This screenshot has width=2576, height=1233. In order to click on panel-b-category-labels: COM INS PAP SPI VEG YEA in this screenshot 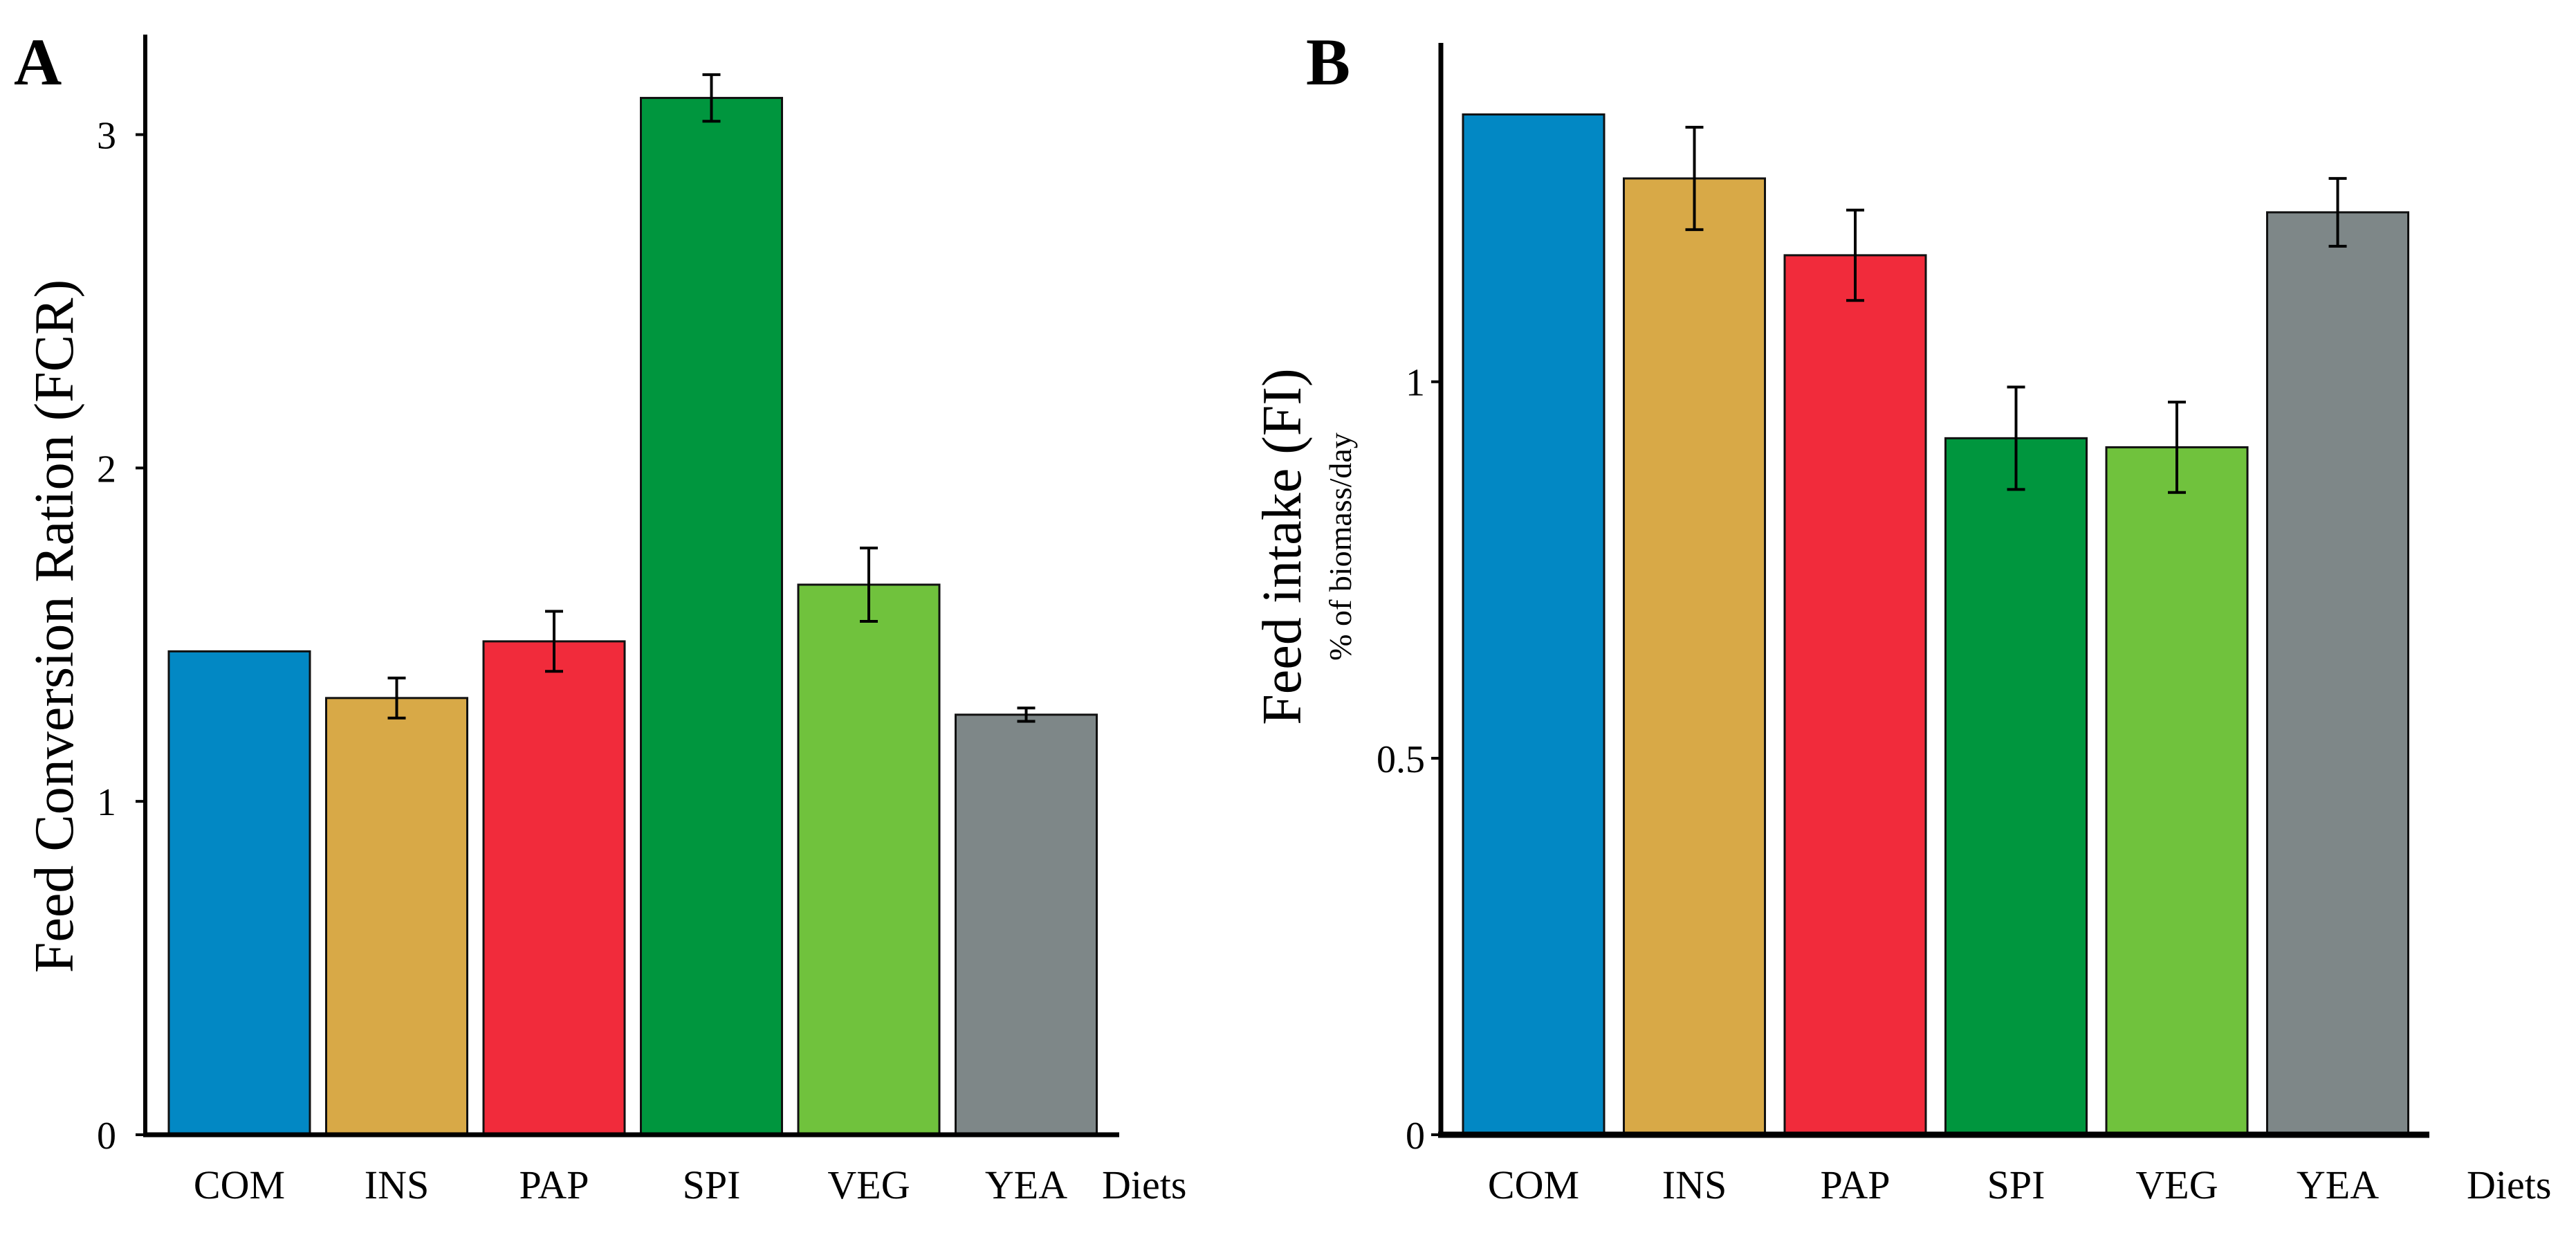, I will do `click(1933, 1184)`.